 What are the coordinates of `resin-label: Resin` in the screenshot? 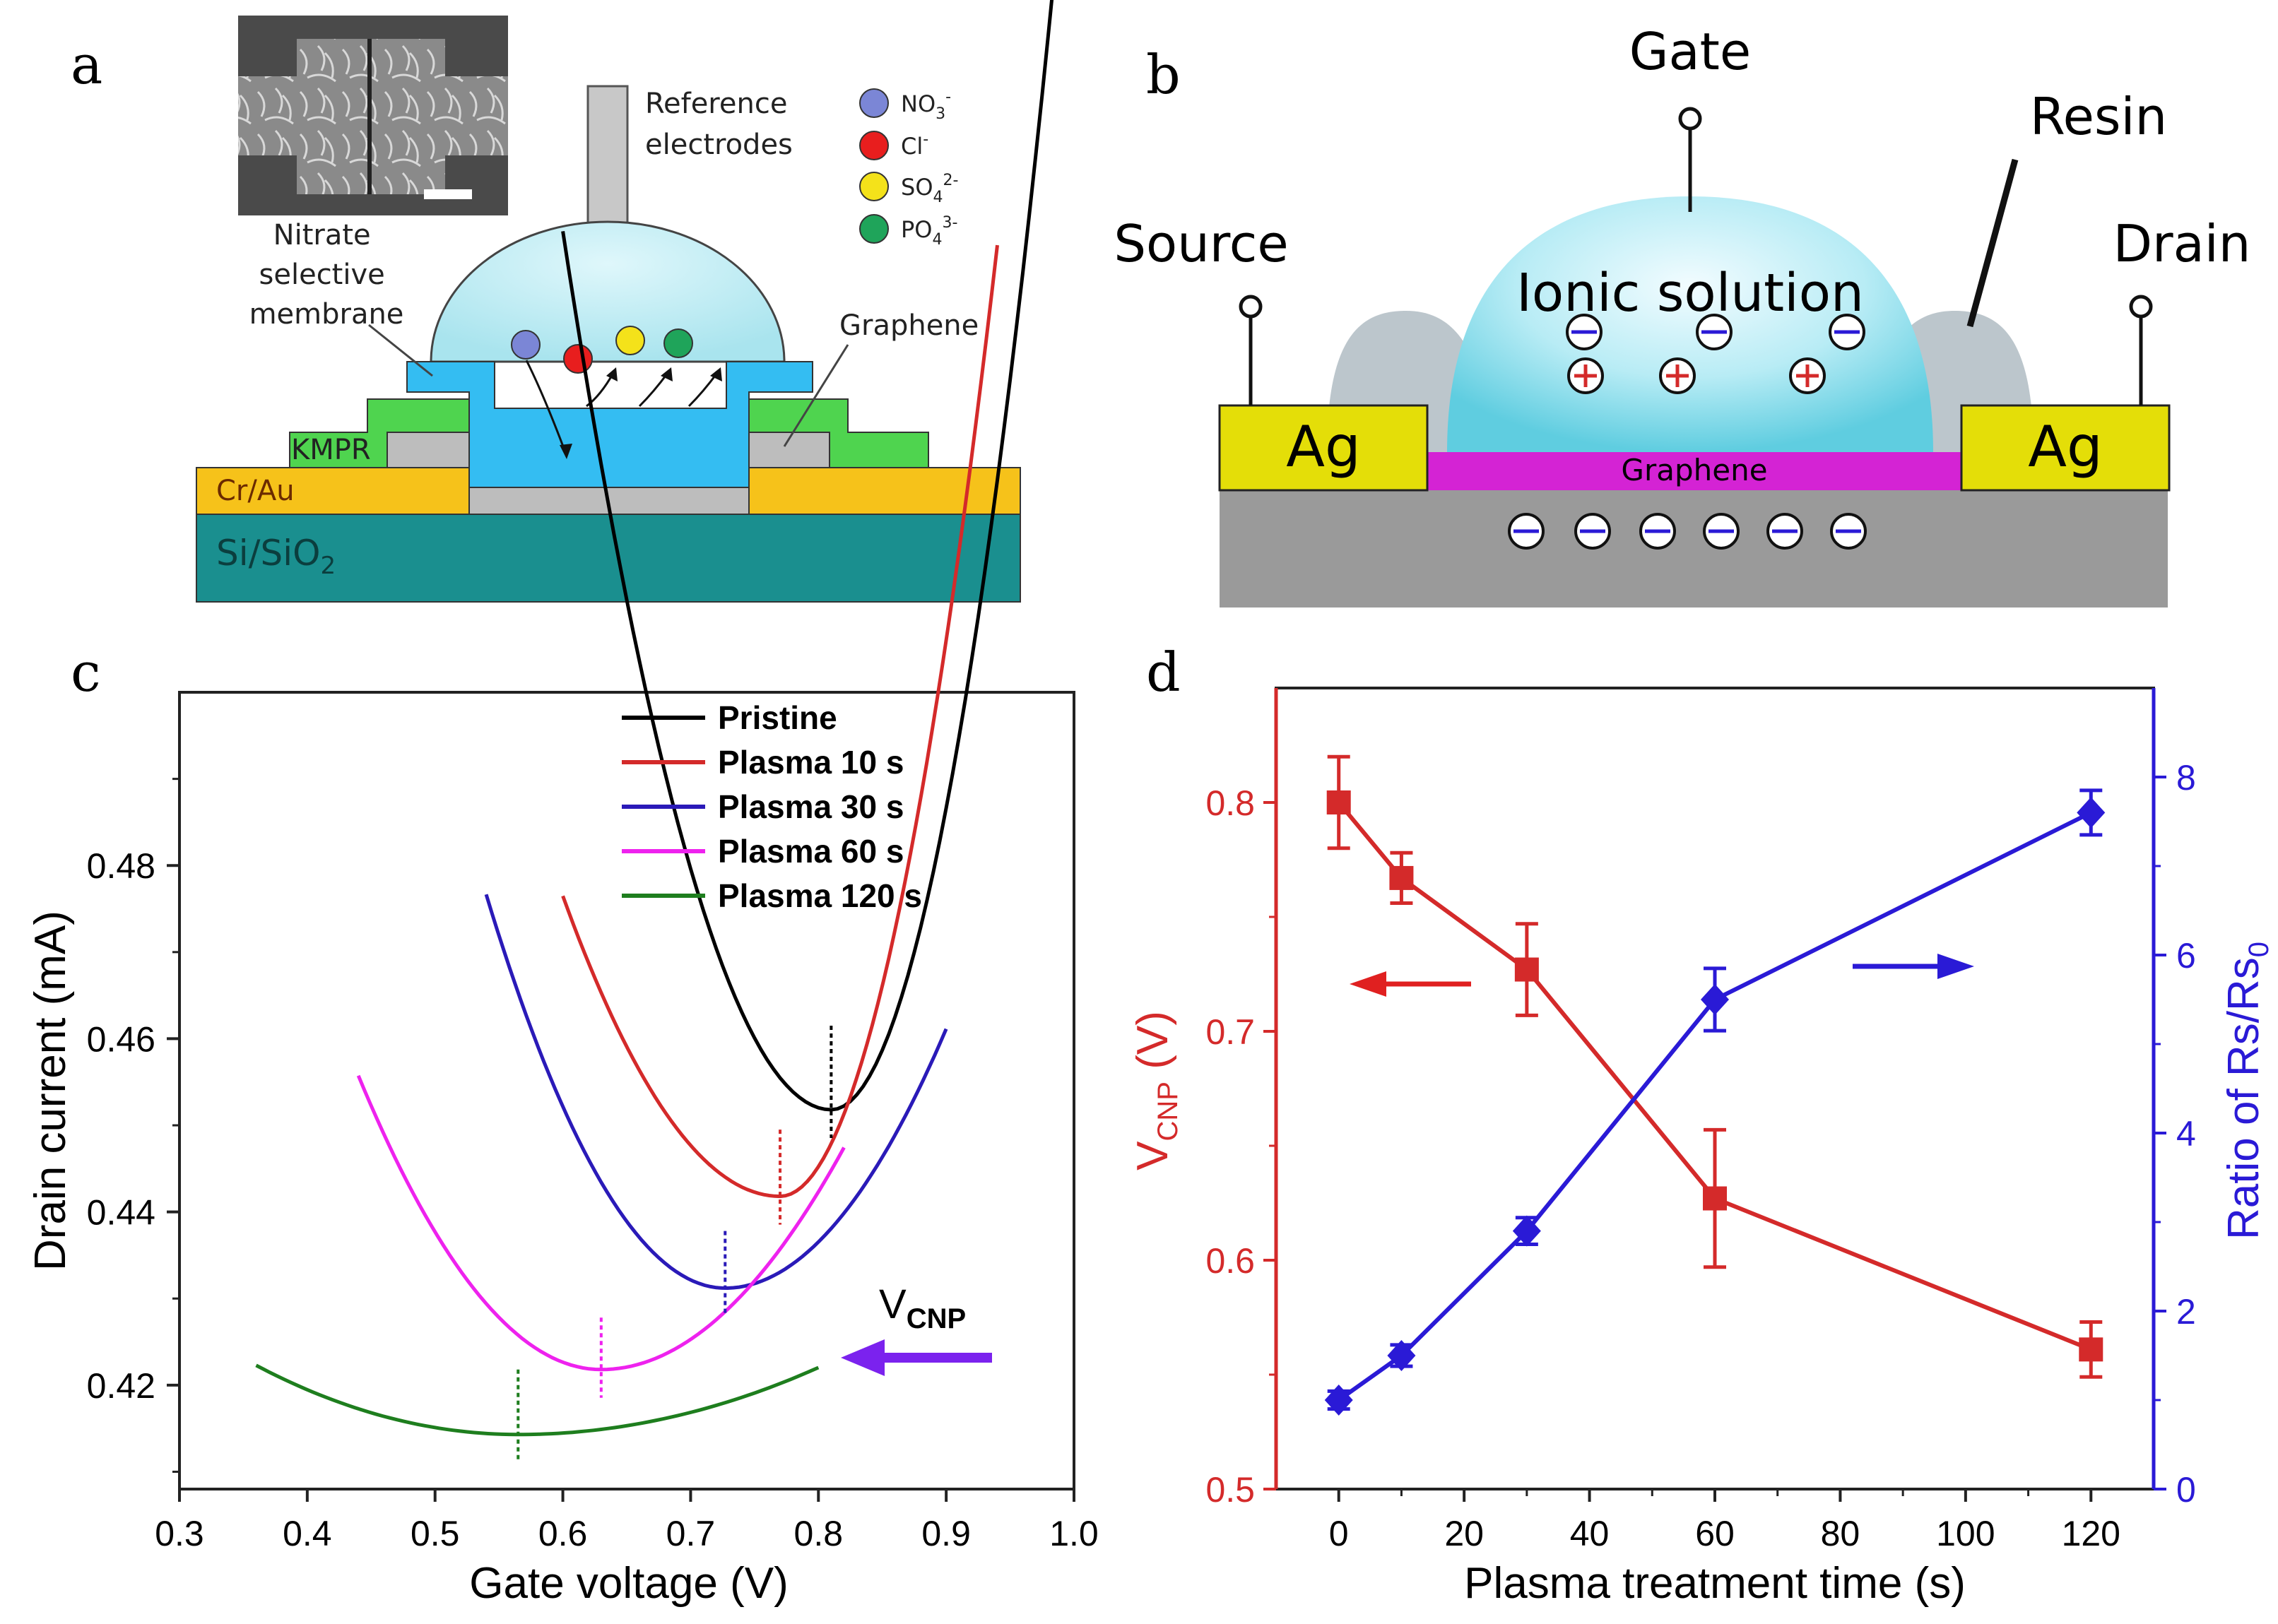 It's located at (2098, 116).